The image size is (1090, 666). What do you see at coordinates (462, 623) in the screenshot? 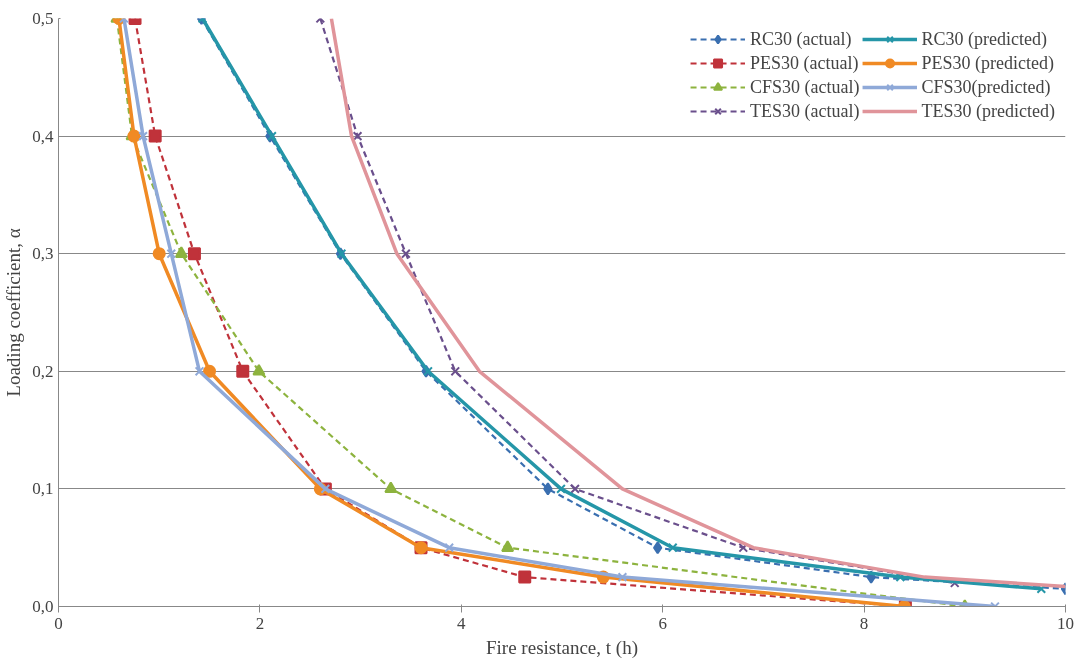
I see `x-tick-label: 4` at bounding box center [462, 623].